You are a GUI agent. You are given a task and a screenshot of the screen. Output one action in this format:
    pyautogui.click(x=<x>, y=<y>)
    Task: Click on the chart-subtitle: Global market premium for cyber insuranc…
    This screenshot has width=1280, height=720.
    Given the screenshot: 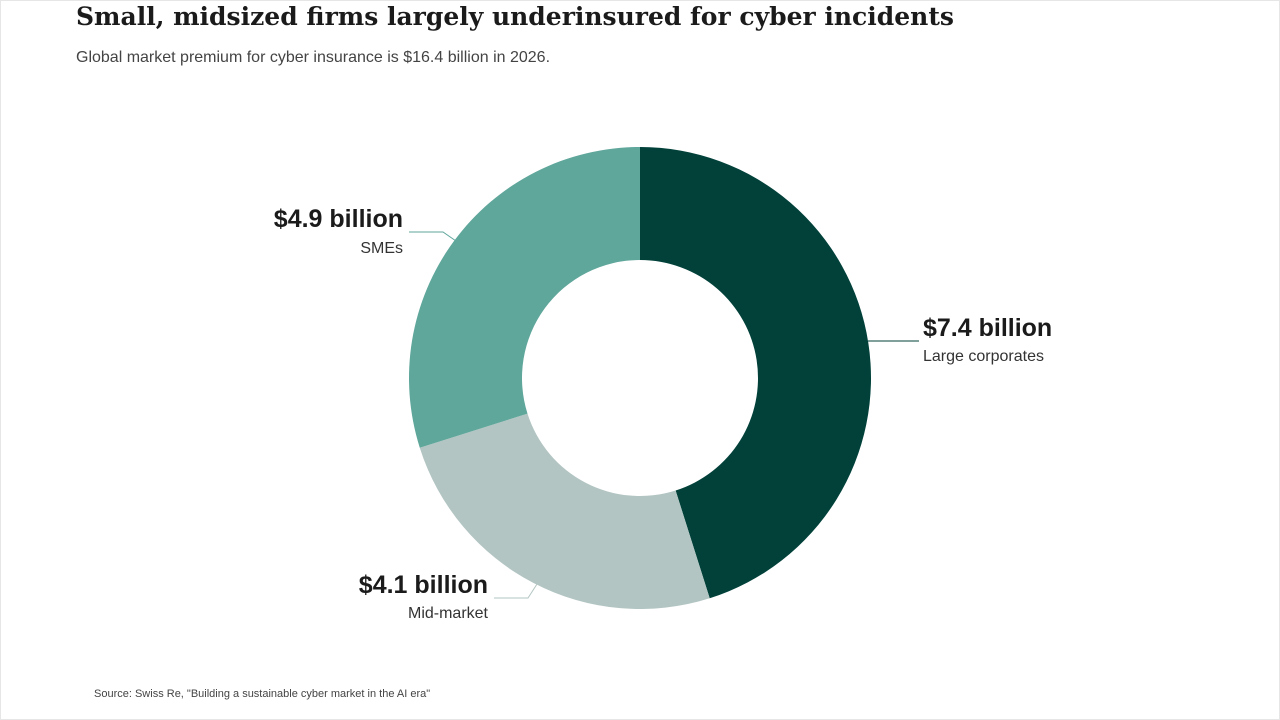 What is the action you would take?
    pyautogui.click(x=313, y=57)
    